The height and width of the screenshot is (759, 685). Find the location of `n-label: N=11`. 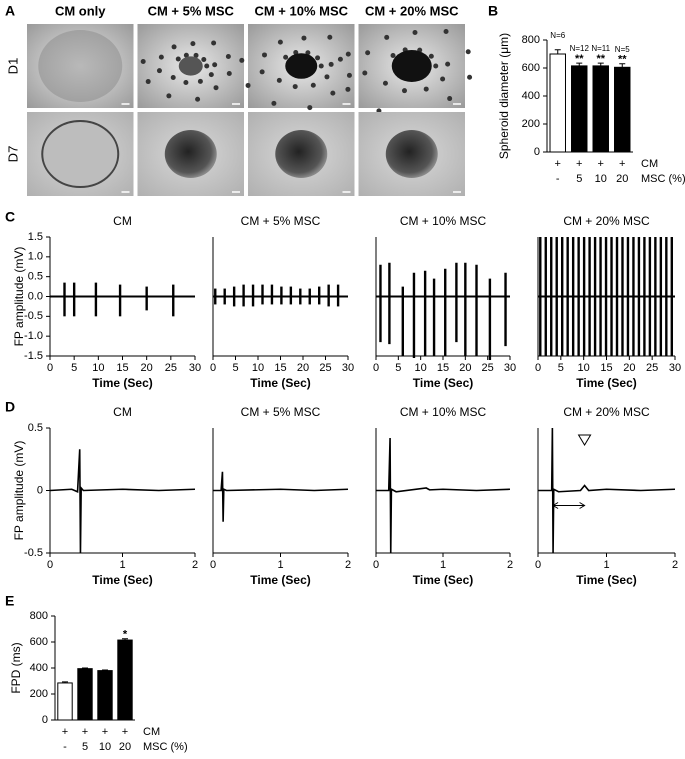

n-label: N=11 is located at coordinates (600, 48).